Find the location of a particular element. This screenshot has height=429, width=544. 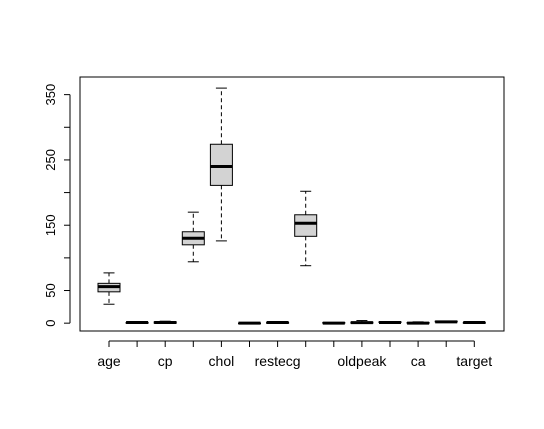

box-thal is located at coordinates (446, 322).